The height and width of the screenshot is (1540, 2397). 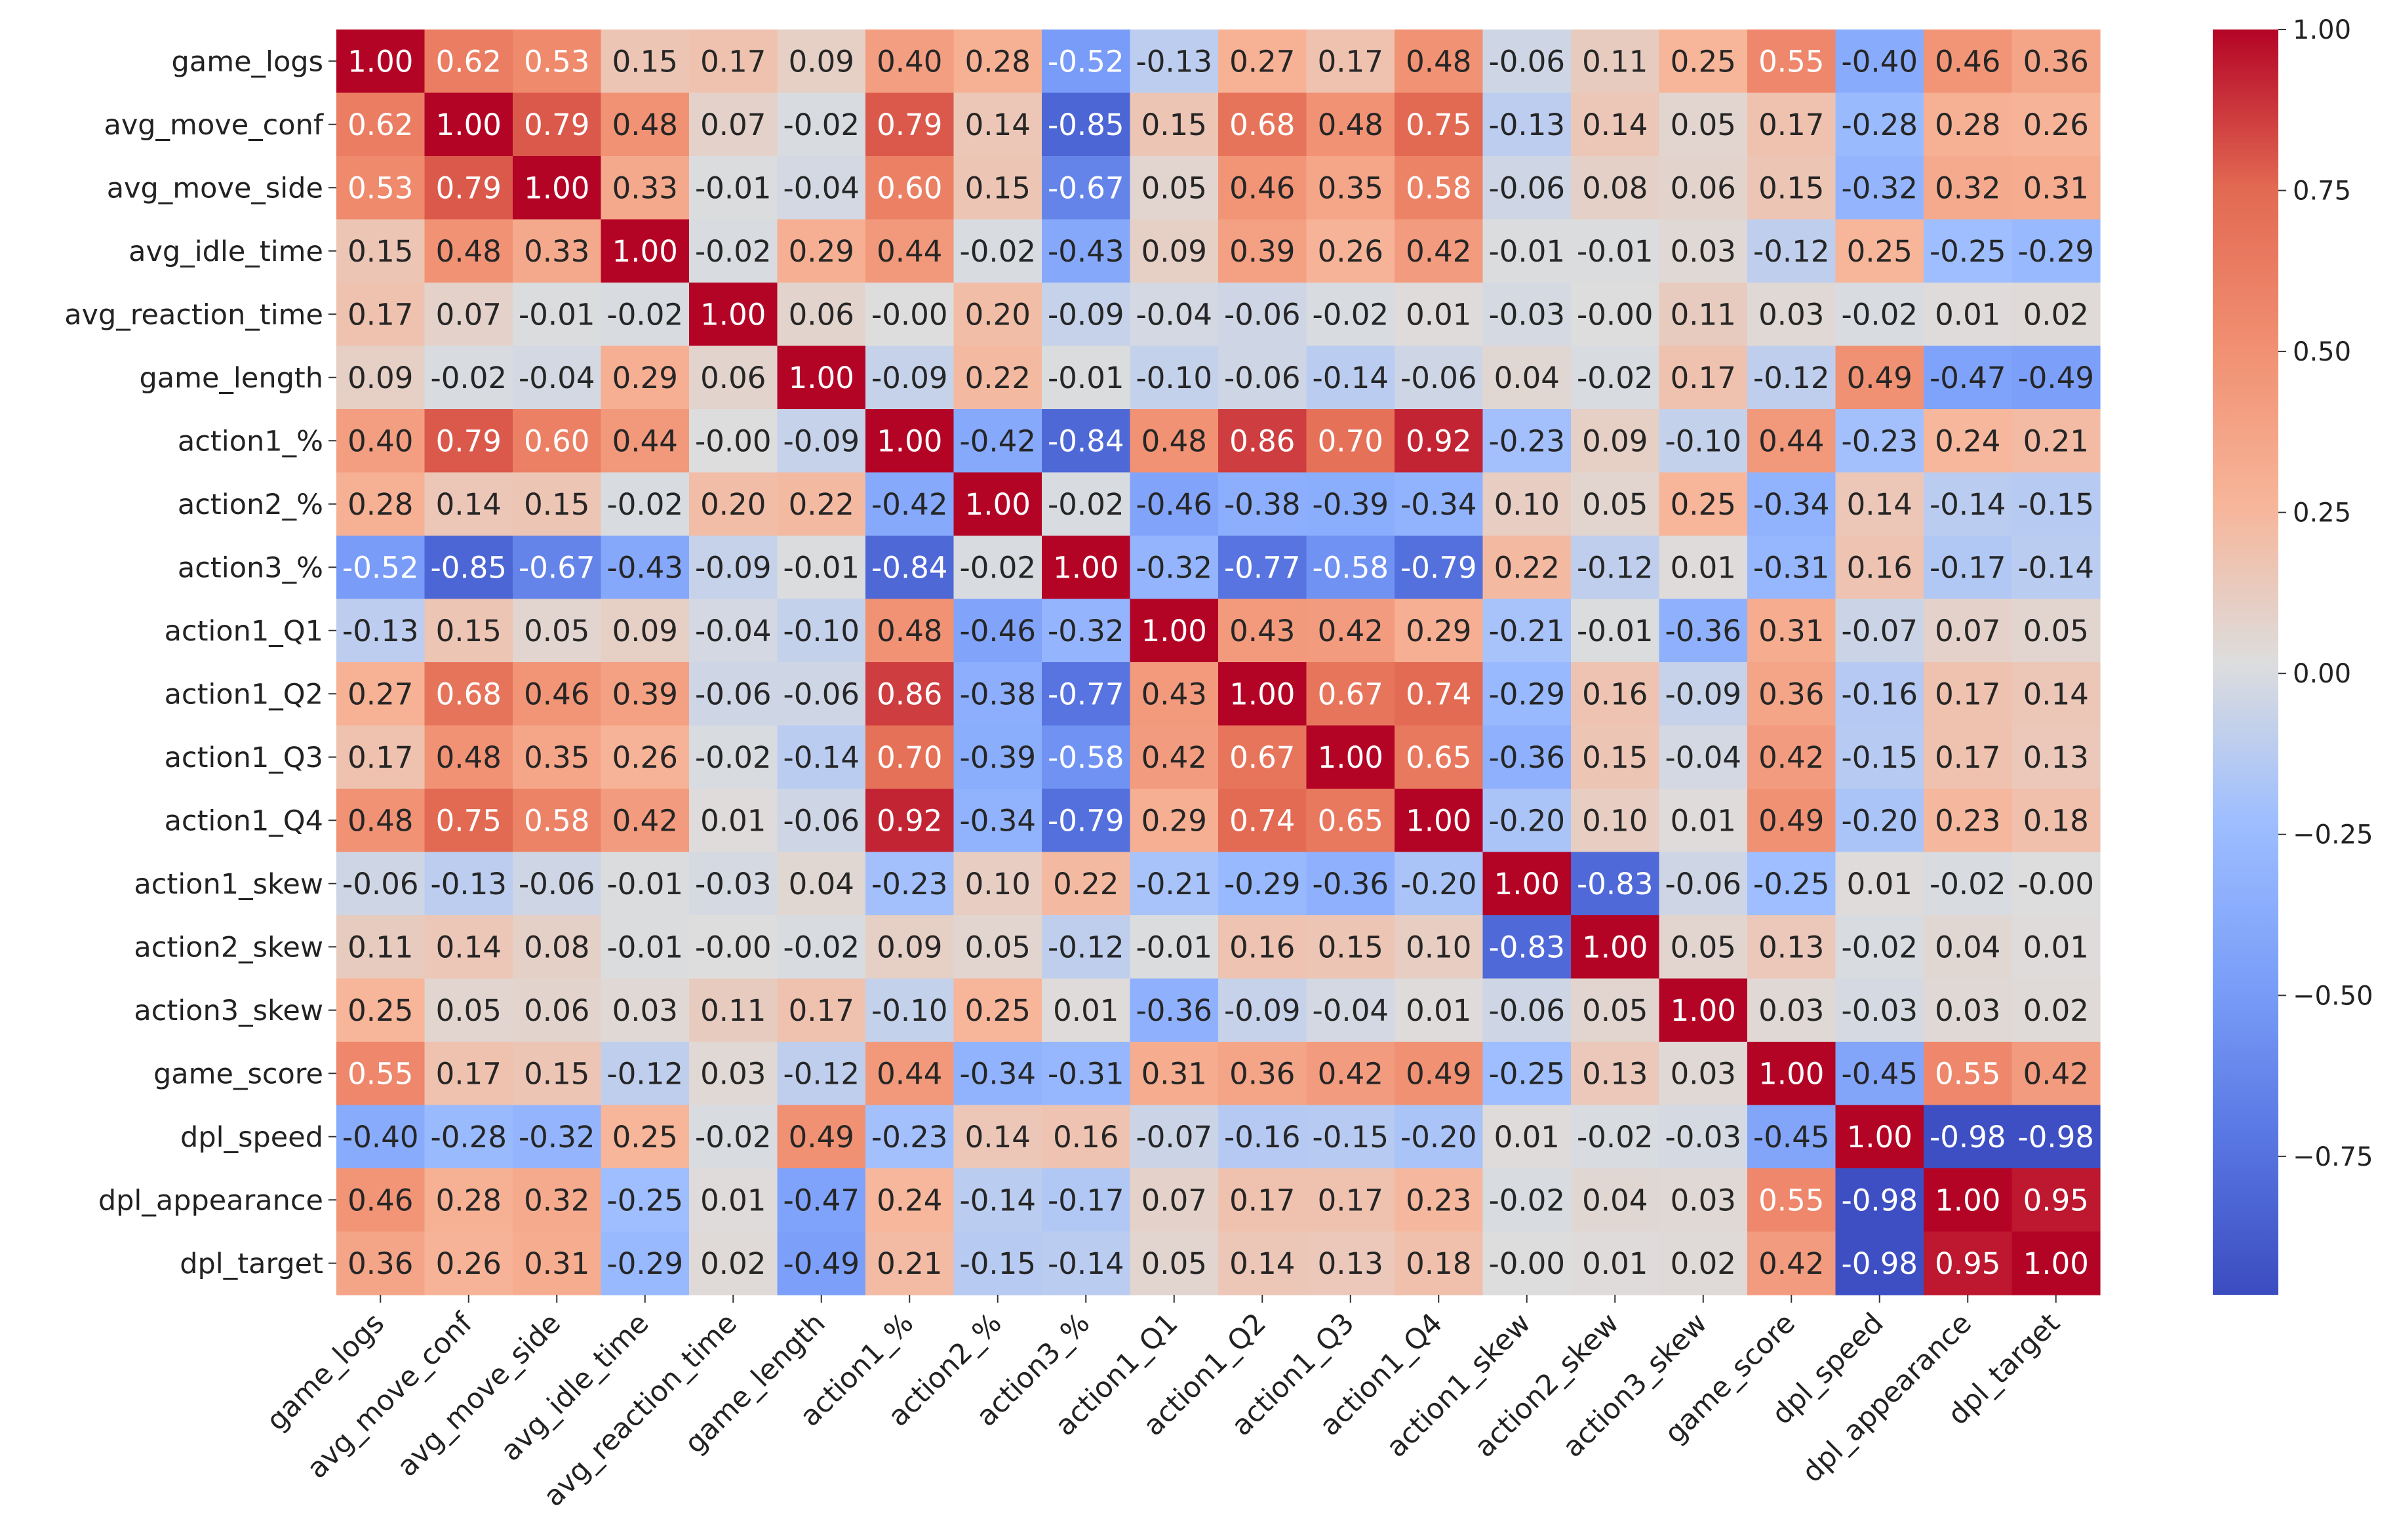 I want to click on cell-value-label: -0.49, so click(x=822, y=1263).